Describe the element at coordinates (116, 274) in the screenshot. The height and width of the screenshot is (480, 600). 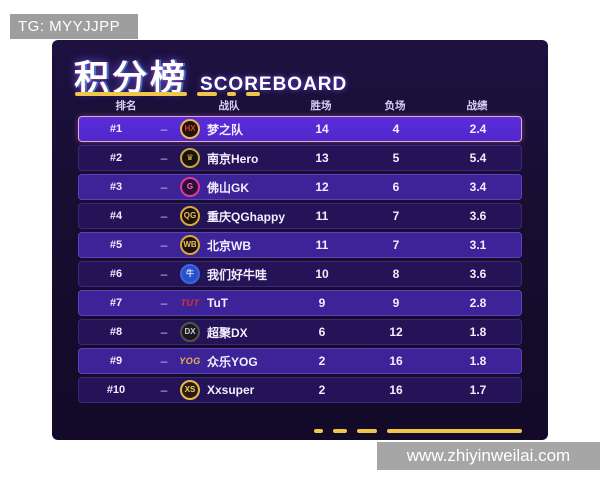
I see `team-rank: #6` at that location.